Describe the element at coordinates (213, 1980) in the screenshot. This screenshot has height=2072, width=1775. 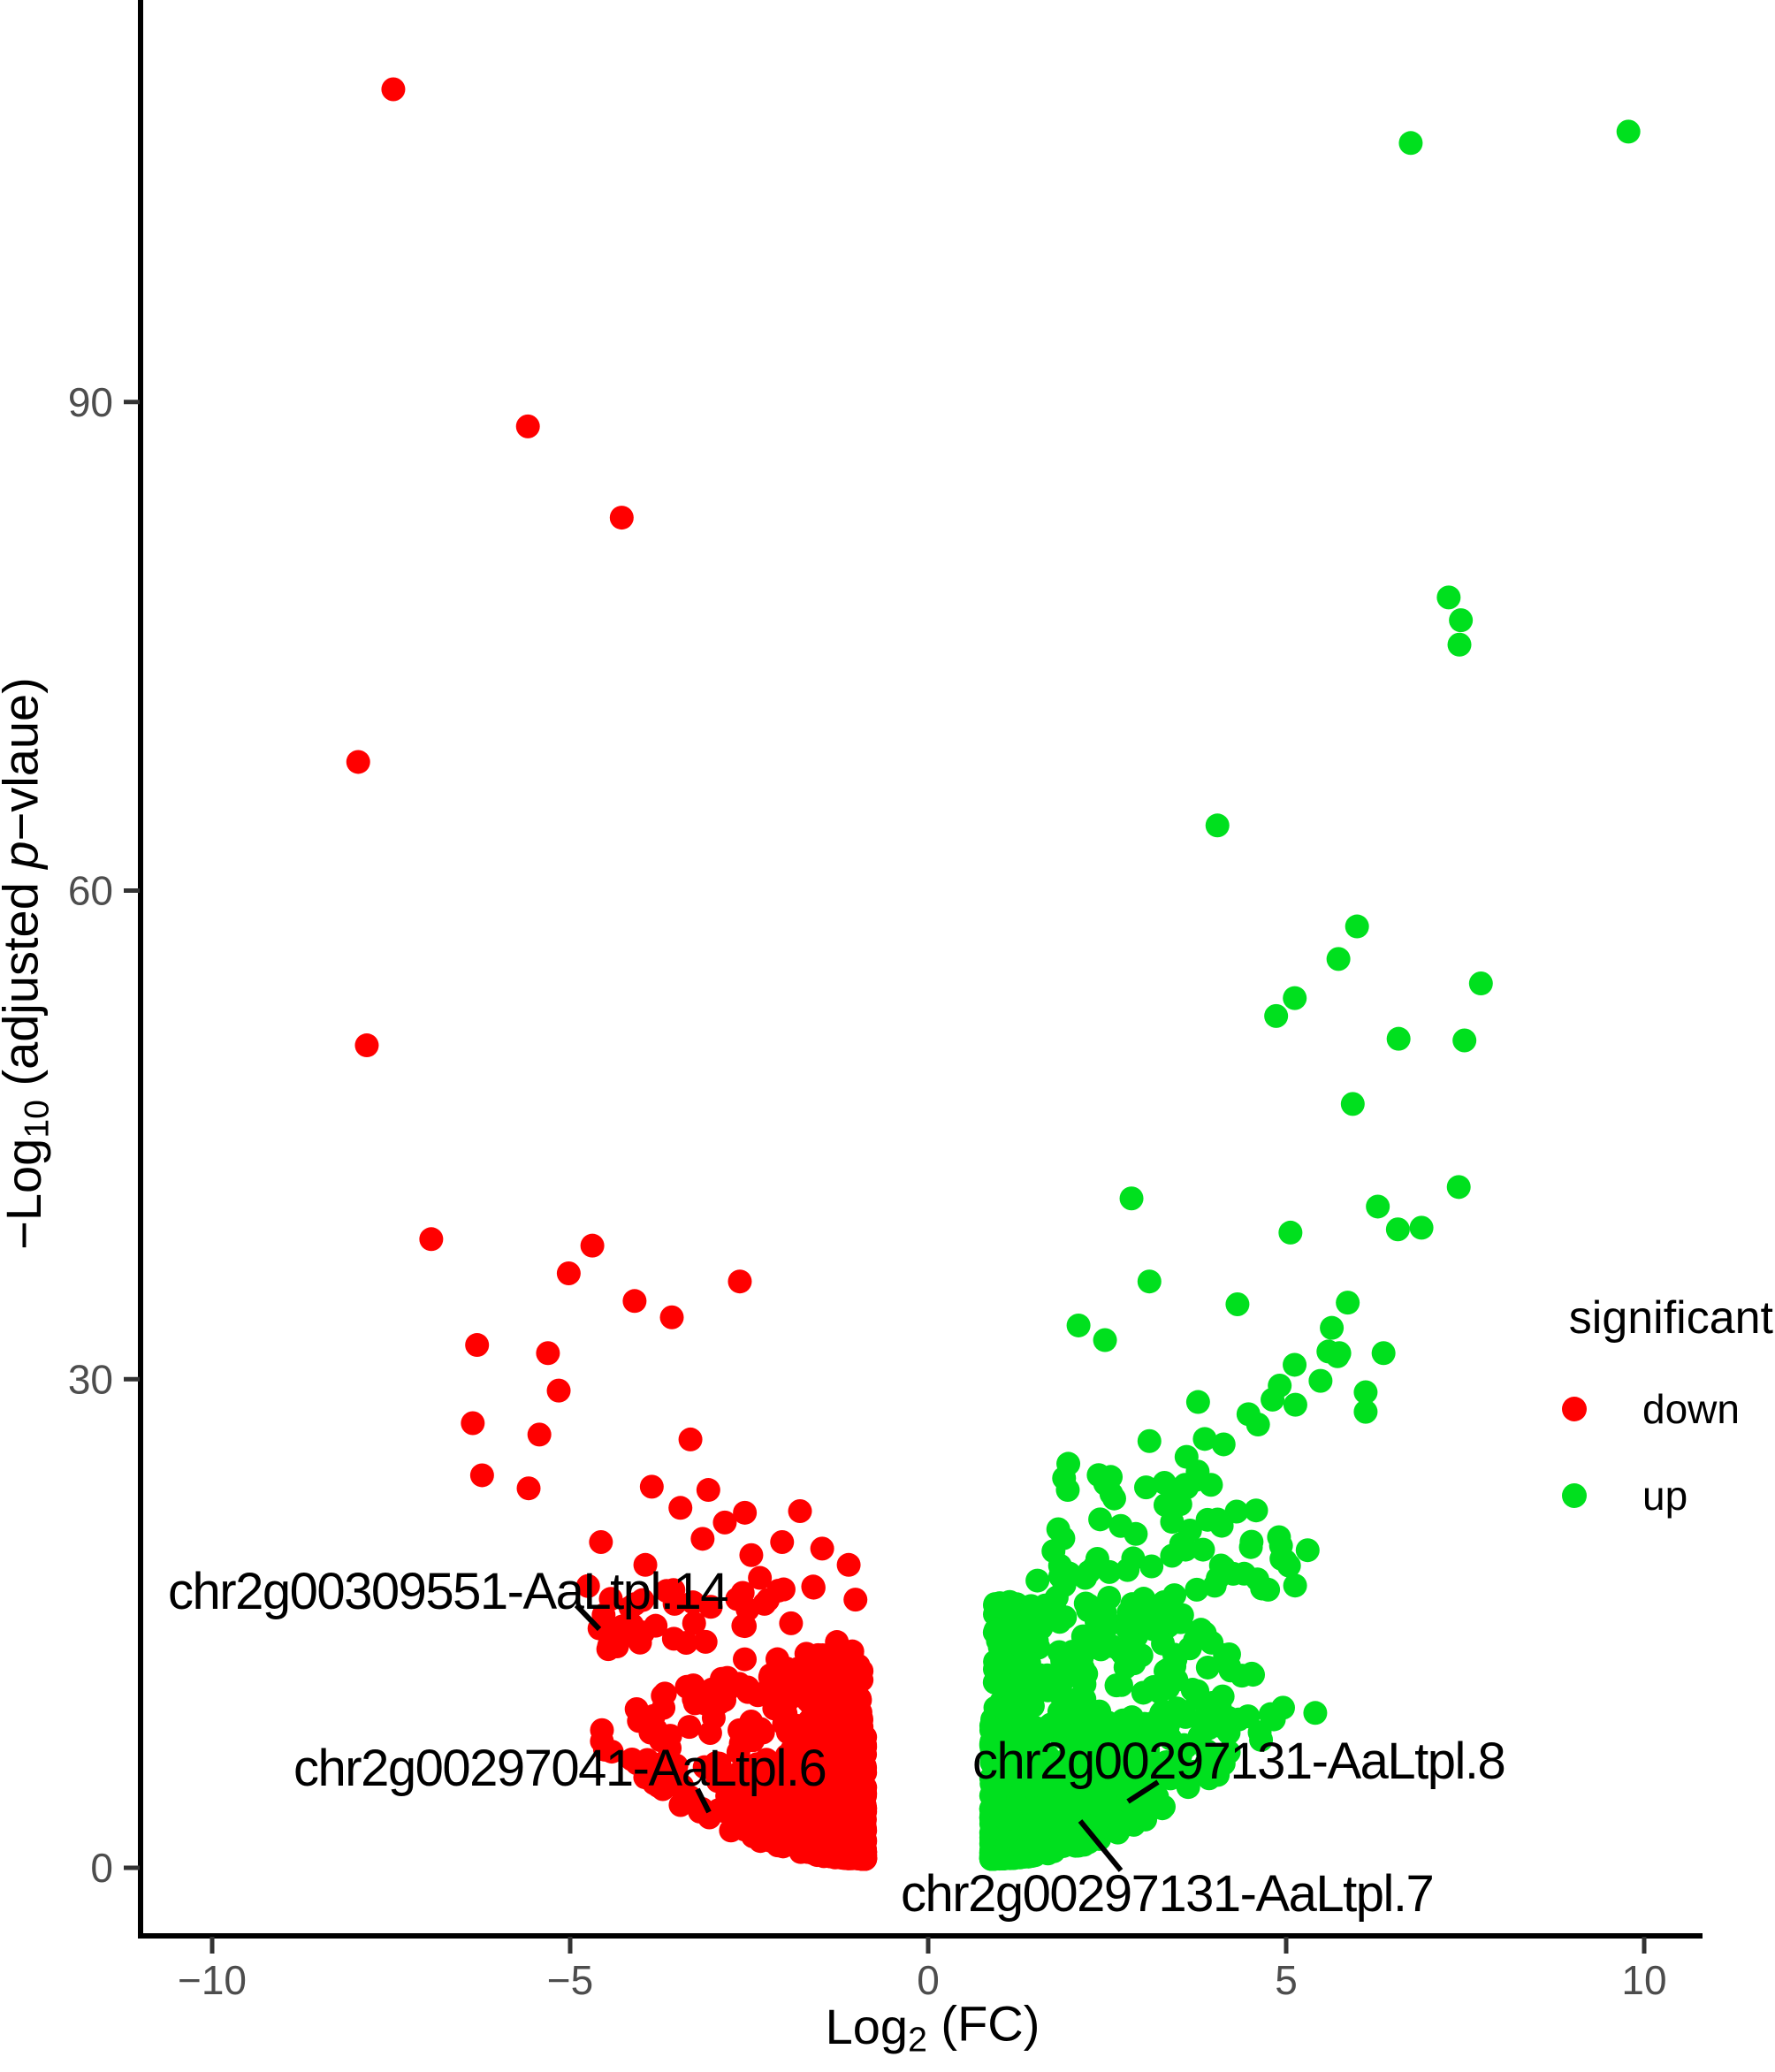
I see `x-tick-label: −10` at that location.